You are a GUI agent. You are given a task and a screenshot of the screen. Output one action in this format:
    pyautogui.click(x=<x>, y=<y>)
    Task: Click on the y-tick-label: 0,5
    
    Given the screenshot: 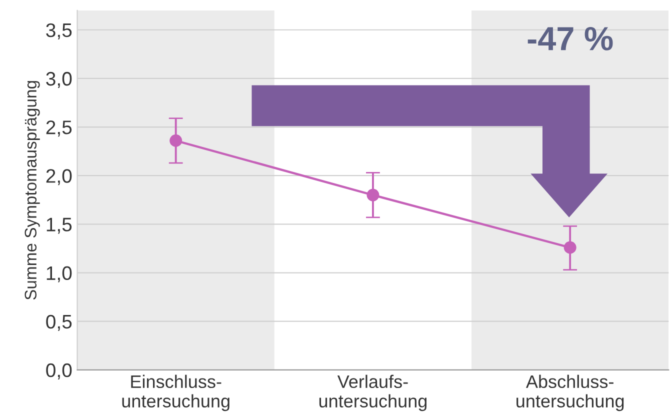 What is the action you would take?
    pyautogui.click(x=59, y=322)
    